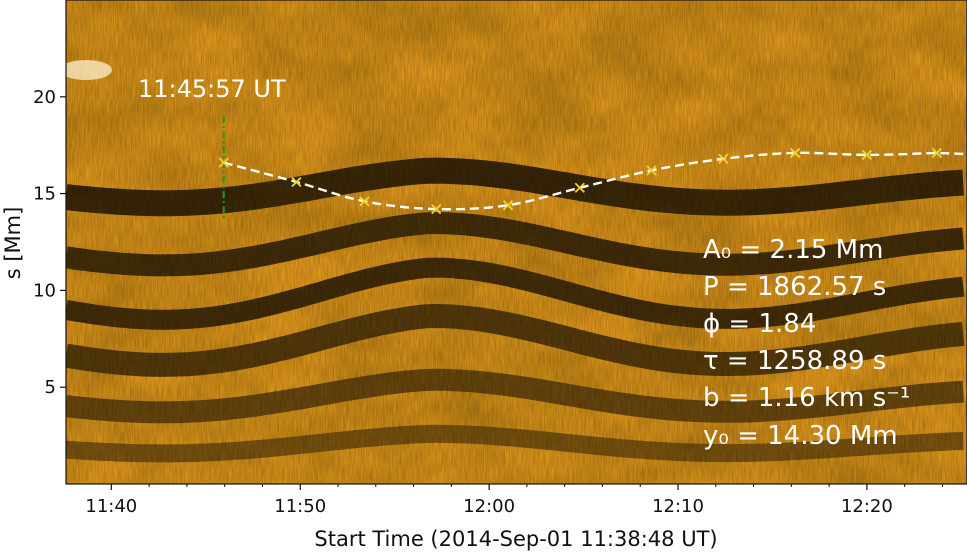 The image size is (967, 552). What do you see at coordinates (806, 398) in the screenshot?
I see `param-b: b = 1.16 km s⁻¹` at bounding box center [806, 398].